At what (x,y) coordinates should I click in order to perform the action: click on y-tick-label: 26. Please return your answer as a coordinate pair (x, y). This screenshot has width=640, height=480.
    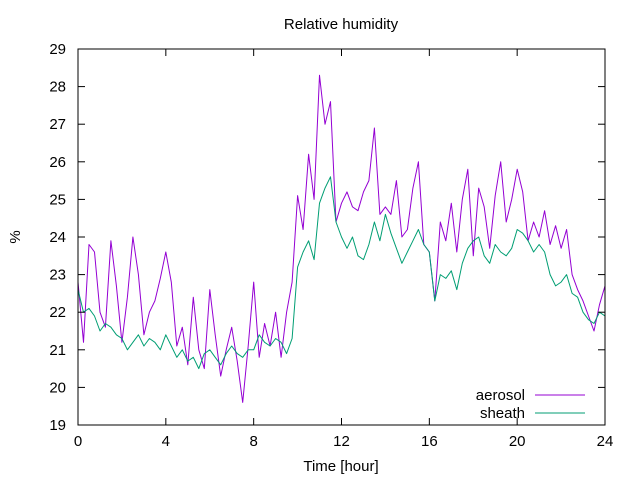
    Looking at the image, I should click on (57, 162).